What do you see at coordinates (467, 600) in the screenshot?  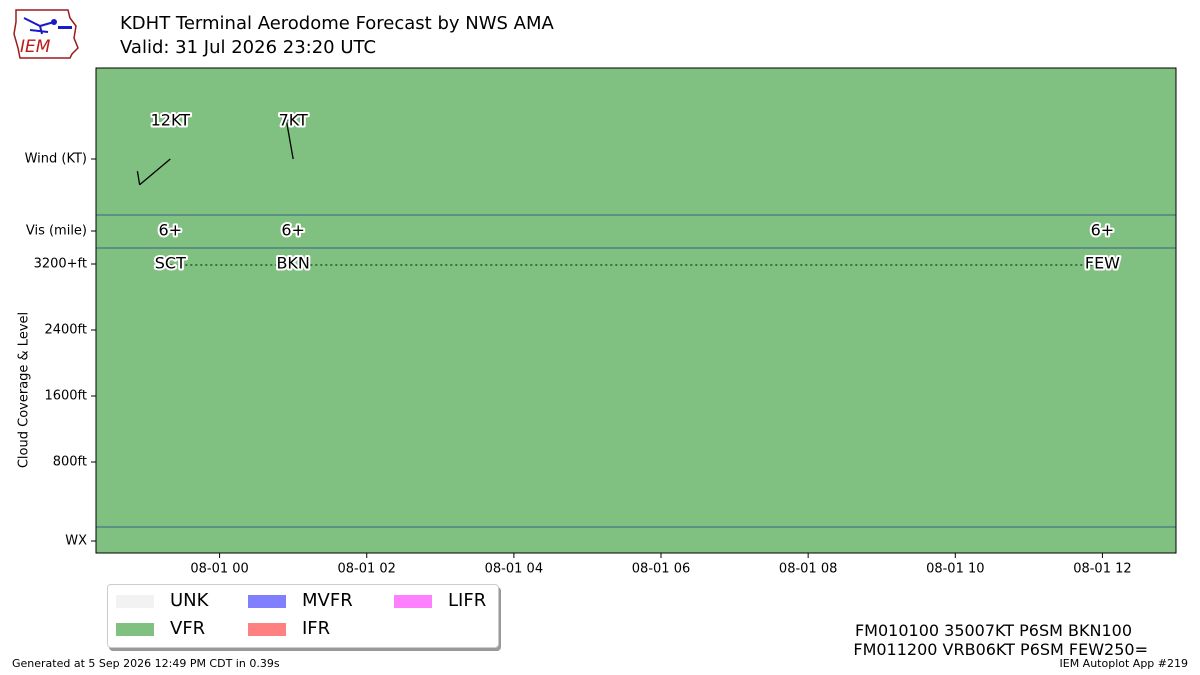 I see `legend-label-lifr: LIFR` at bounding box center [467, 600].